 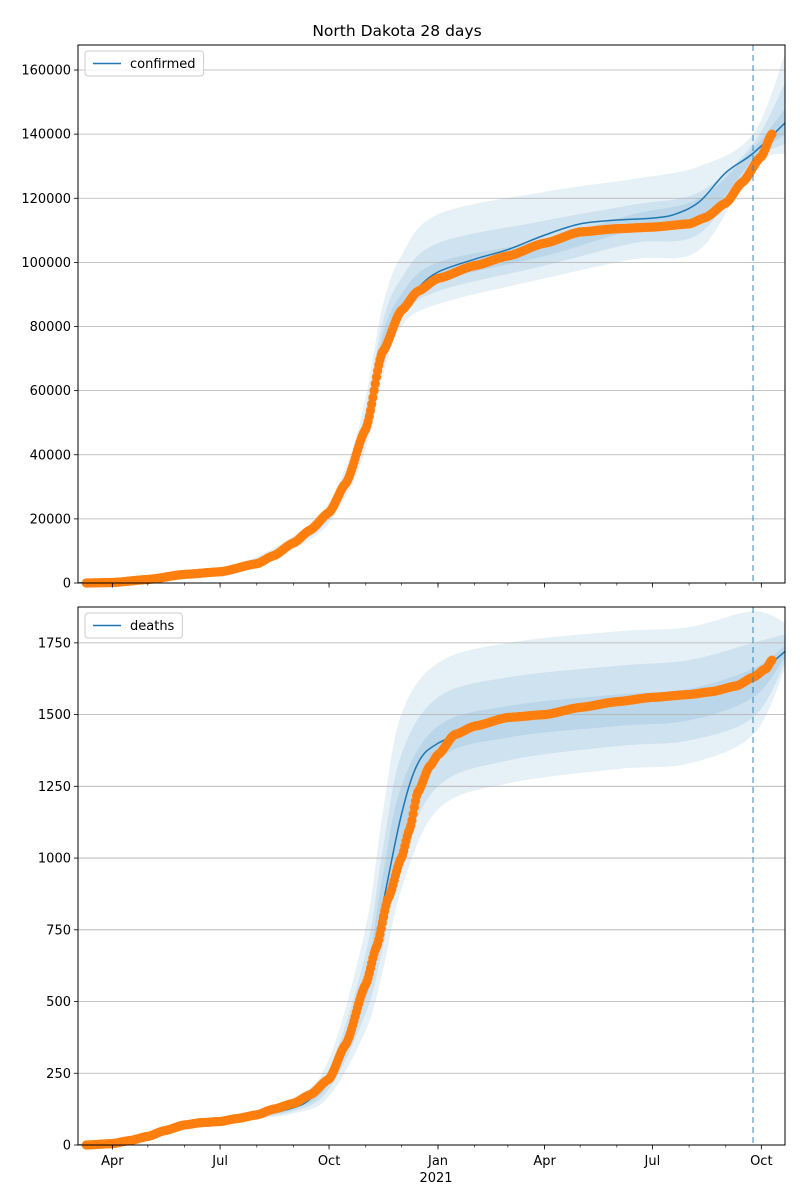 I want to click on chart-title: North Dakota 28 days, so click(x=396, y=31).